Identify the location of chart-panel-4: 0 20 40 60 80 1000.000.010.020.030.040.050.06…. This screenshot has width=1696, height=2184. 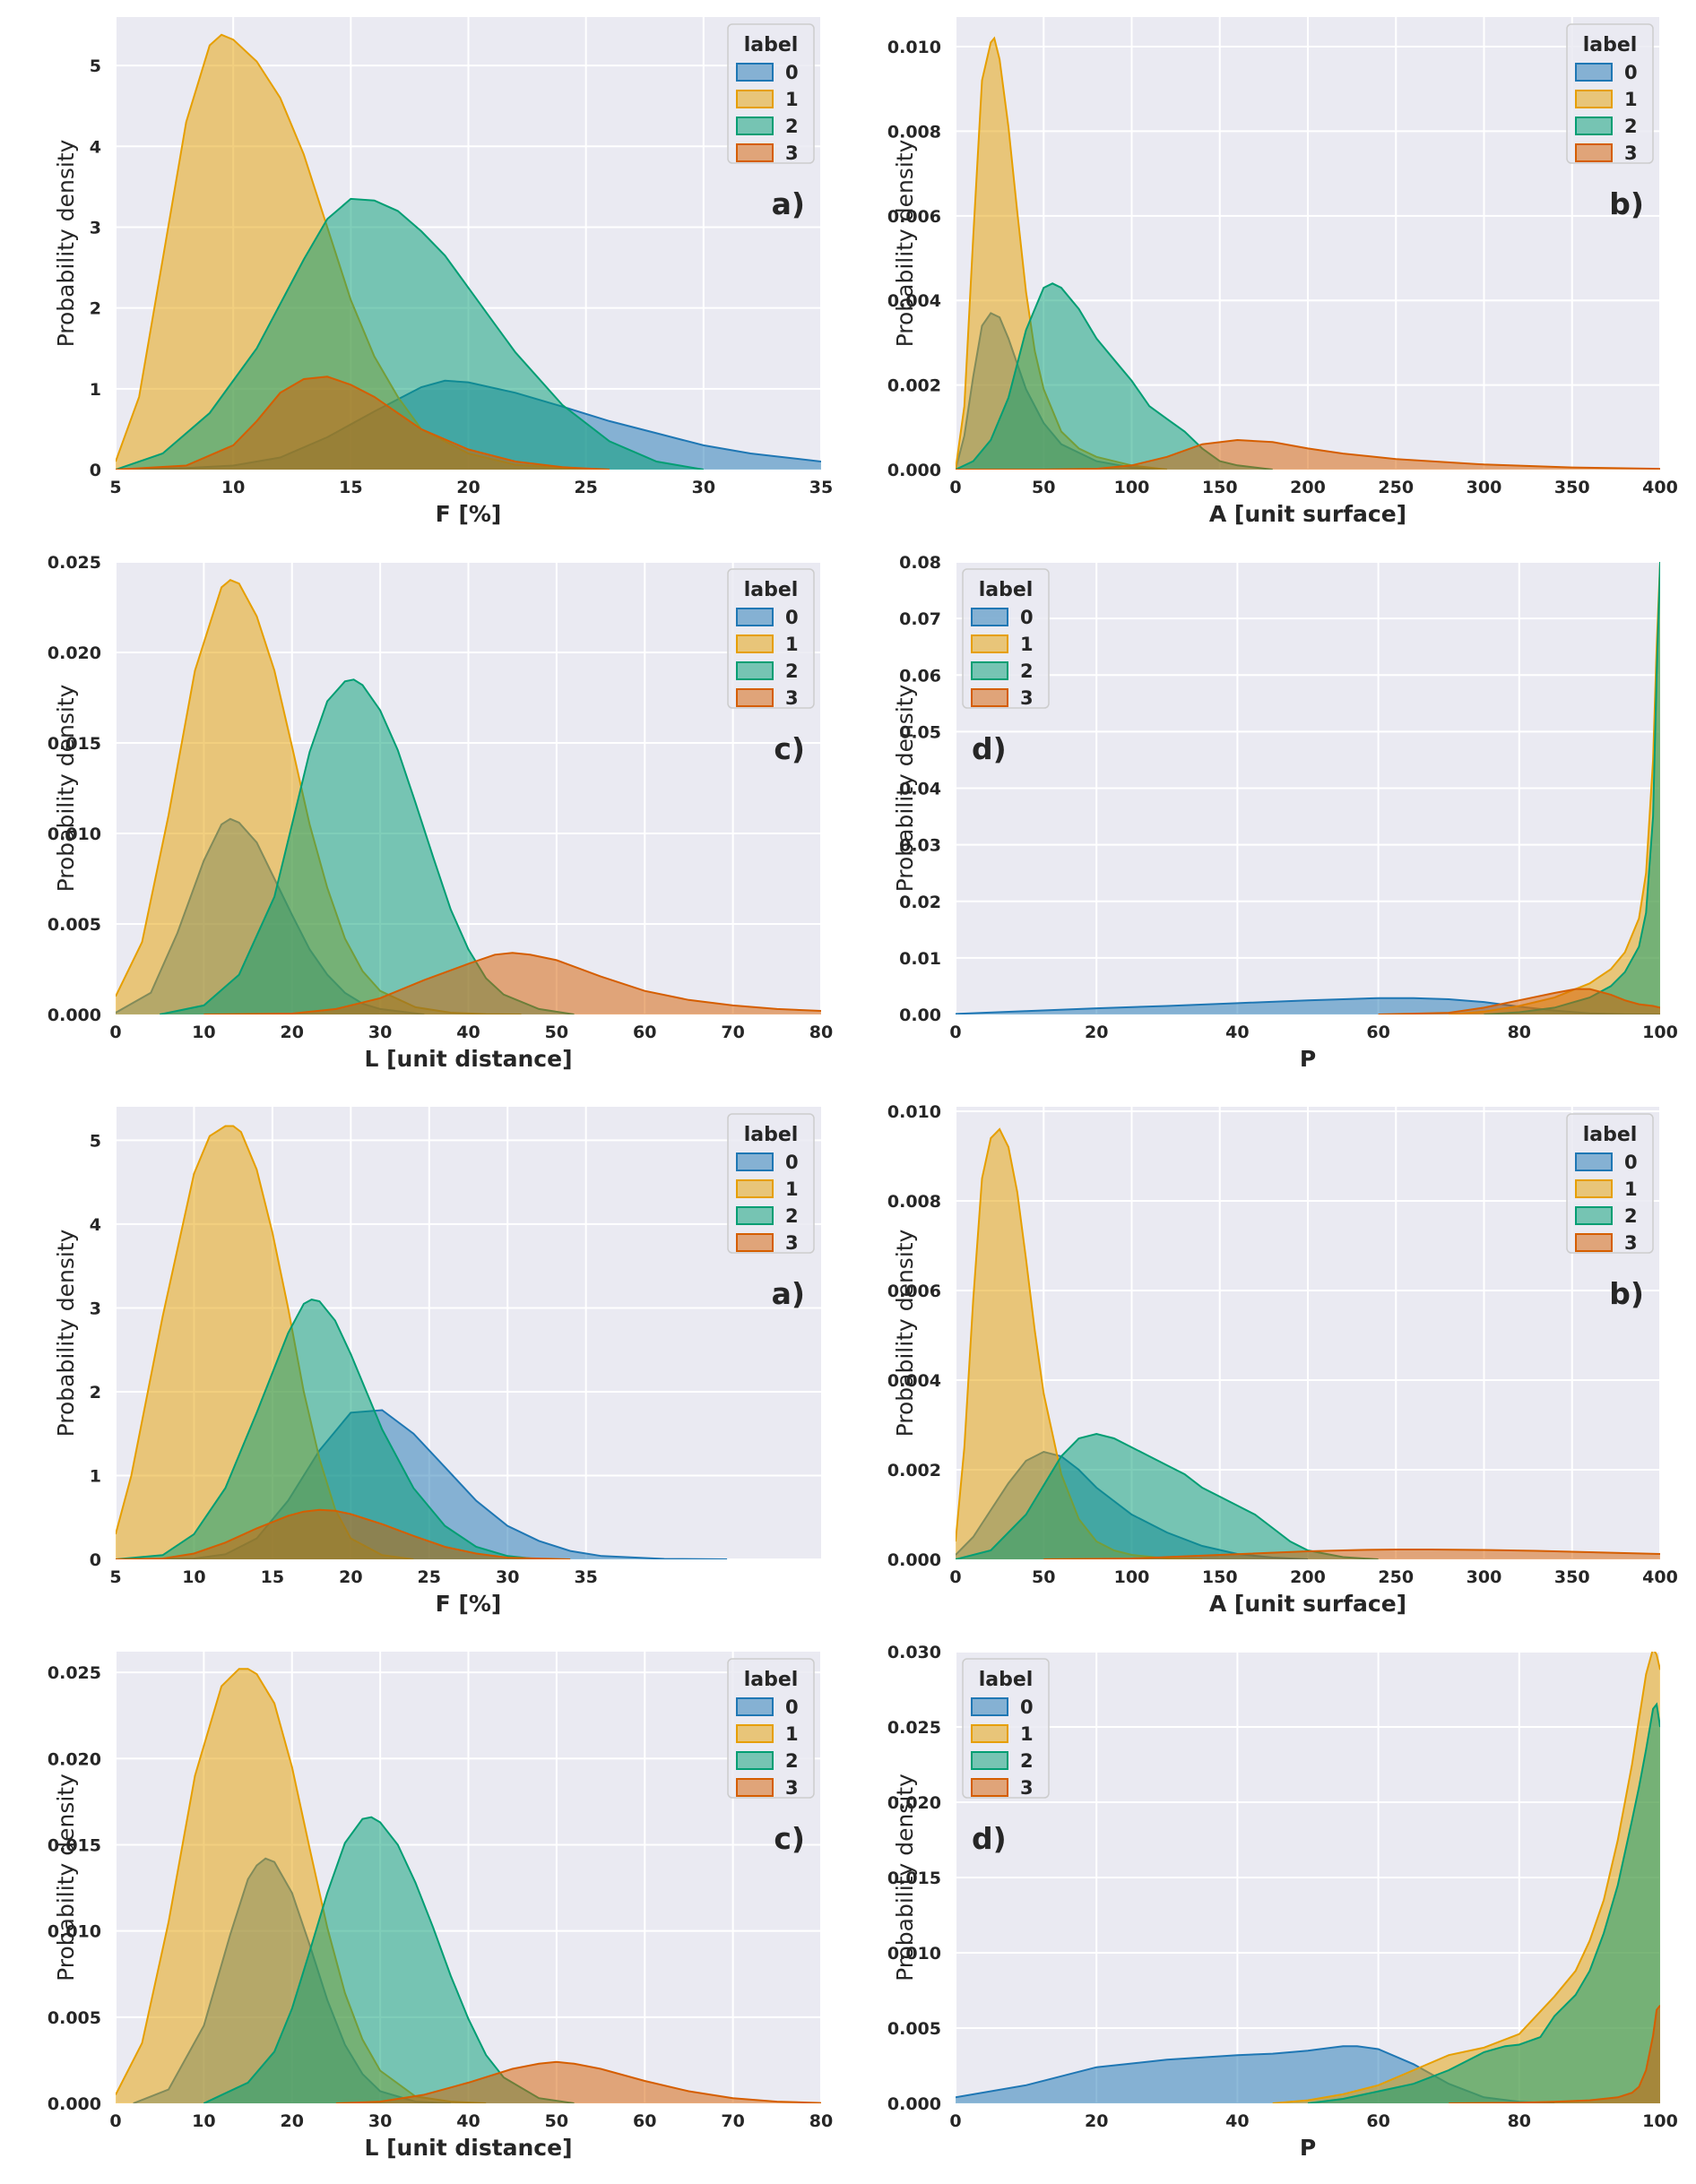
(1285, 812).